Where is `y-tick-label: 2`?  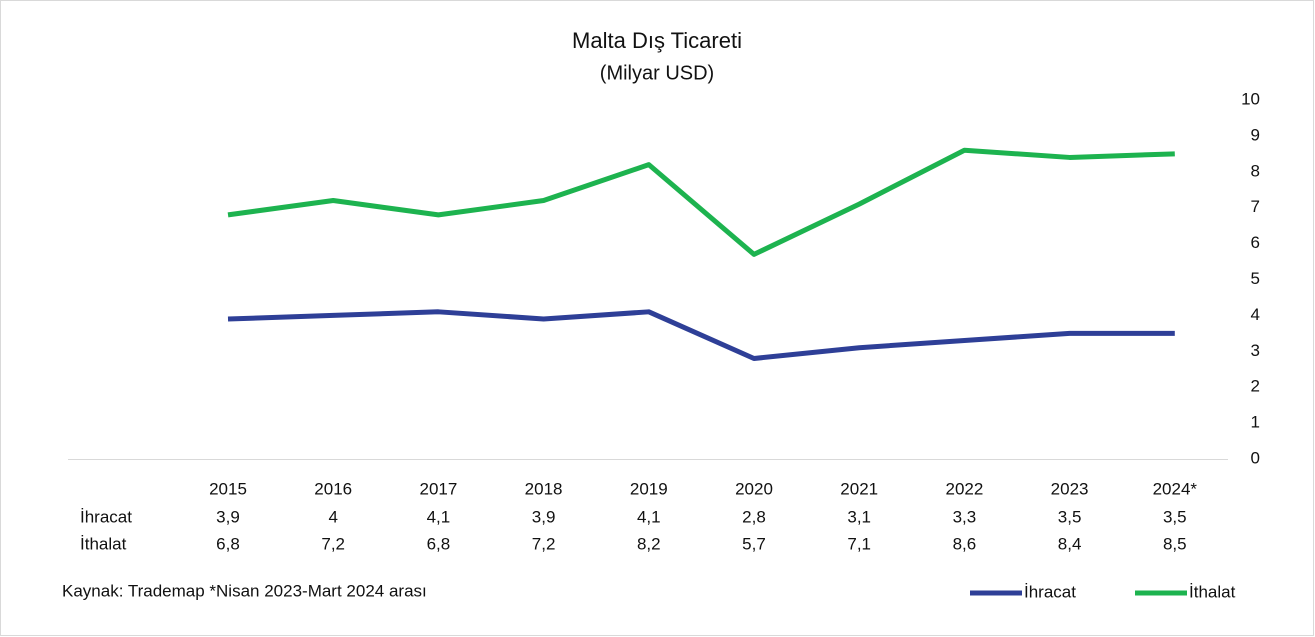
y-tick-label: 2 is located at coordinates (1255, 386).